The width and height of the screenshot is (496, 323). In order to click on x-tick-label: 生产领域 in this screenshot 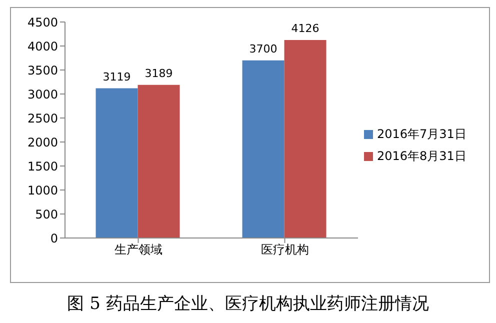, I will do `click(138, 249)`.